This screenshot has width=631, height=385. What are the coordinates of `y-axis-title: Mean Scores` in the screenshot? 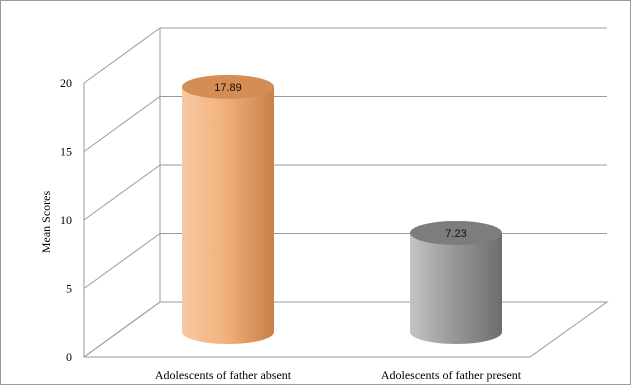 It's located at (46, 222).